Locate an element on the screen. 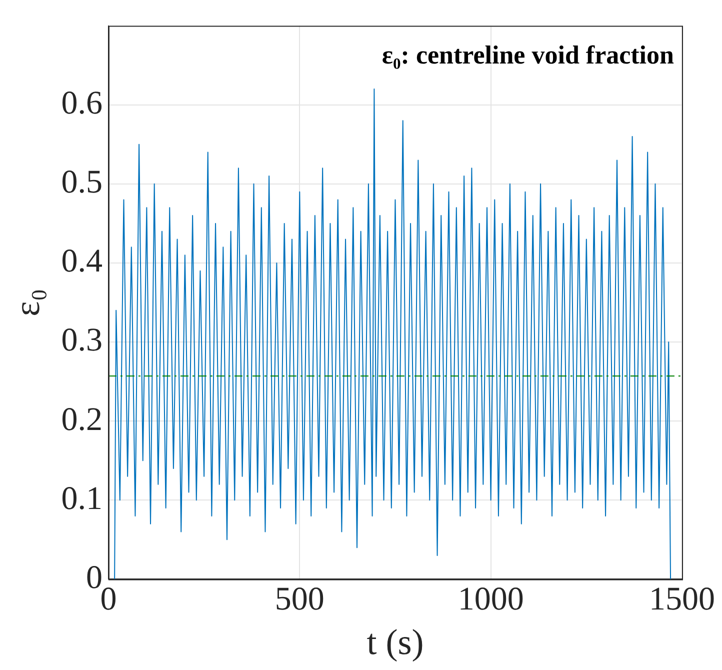  y-tick-label: 0.5 is located at coordinates (81, 182).